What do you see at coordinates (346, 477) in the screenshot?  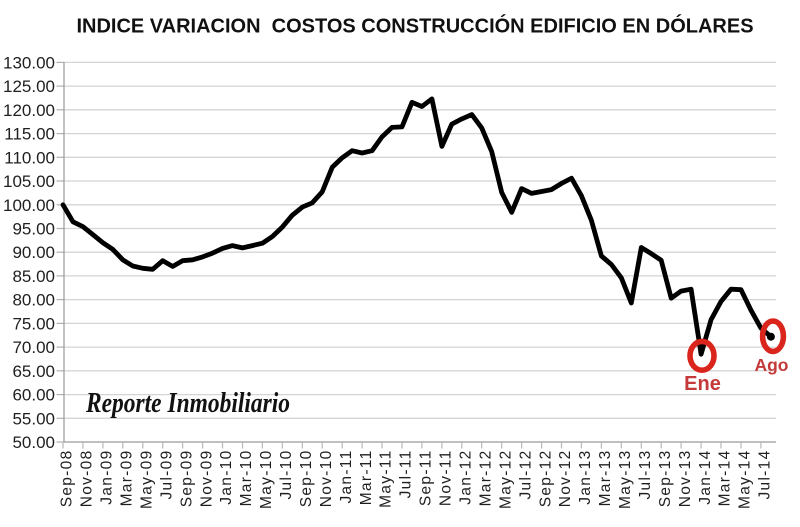 I see `svg-text: Jan-11` at bounding box center [346, 477].